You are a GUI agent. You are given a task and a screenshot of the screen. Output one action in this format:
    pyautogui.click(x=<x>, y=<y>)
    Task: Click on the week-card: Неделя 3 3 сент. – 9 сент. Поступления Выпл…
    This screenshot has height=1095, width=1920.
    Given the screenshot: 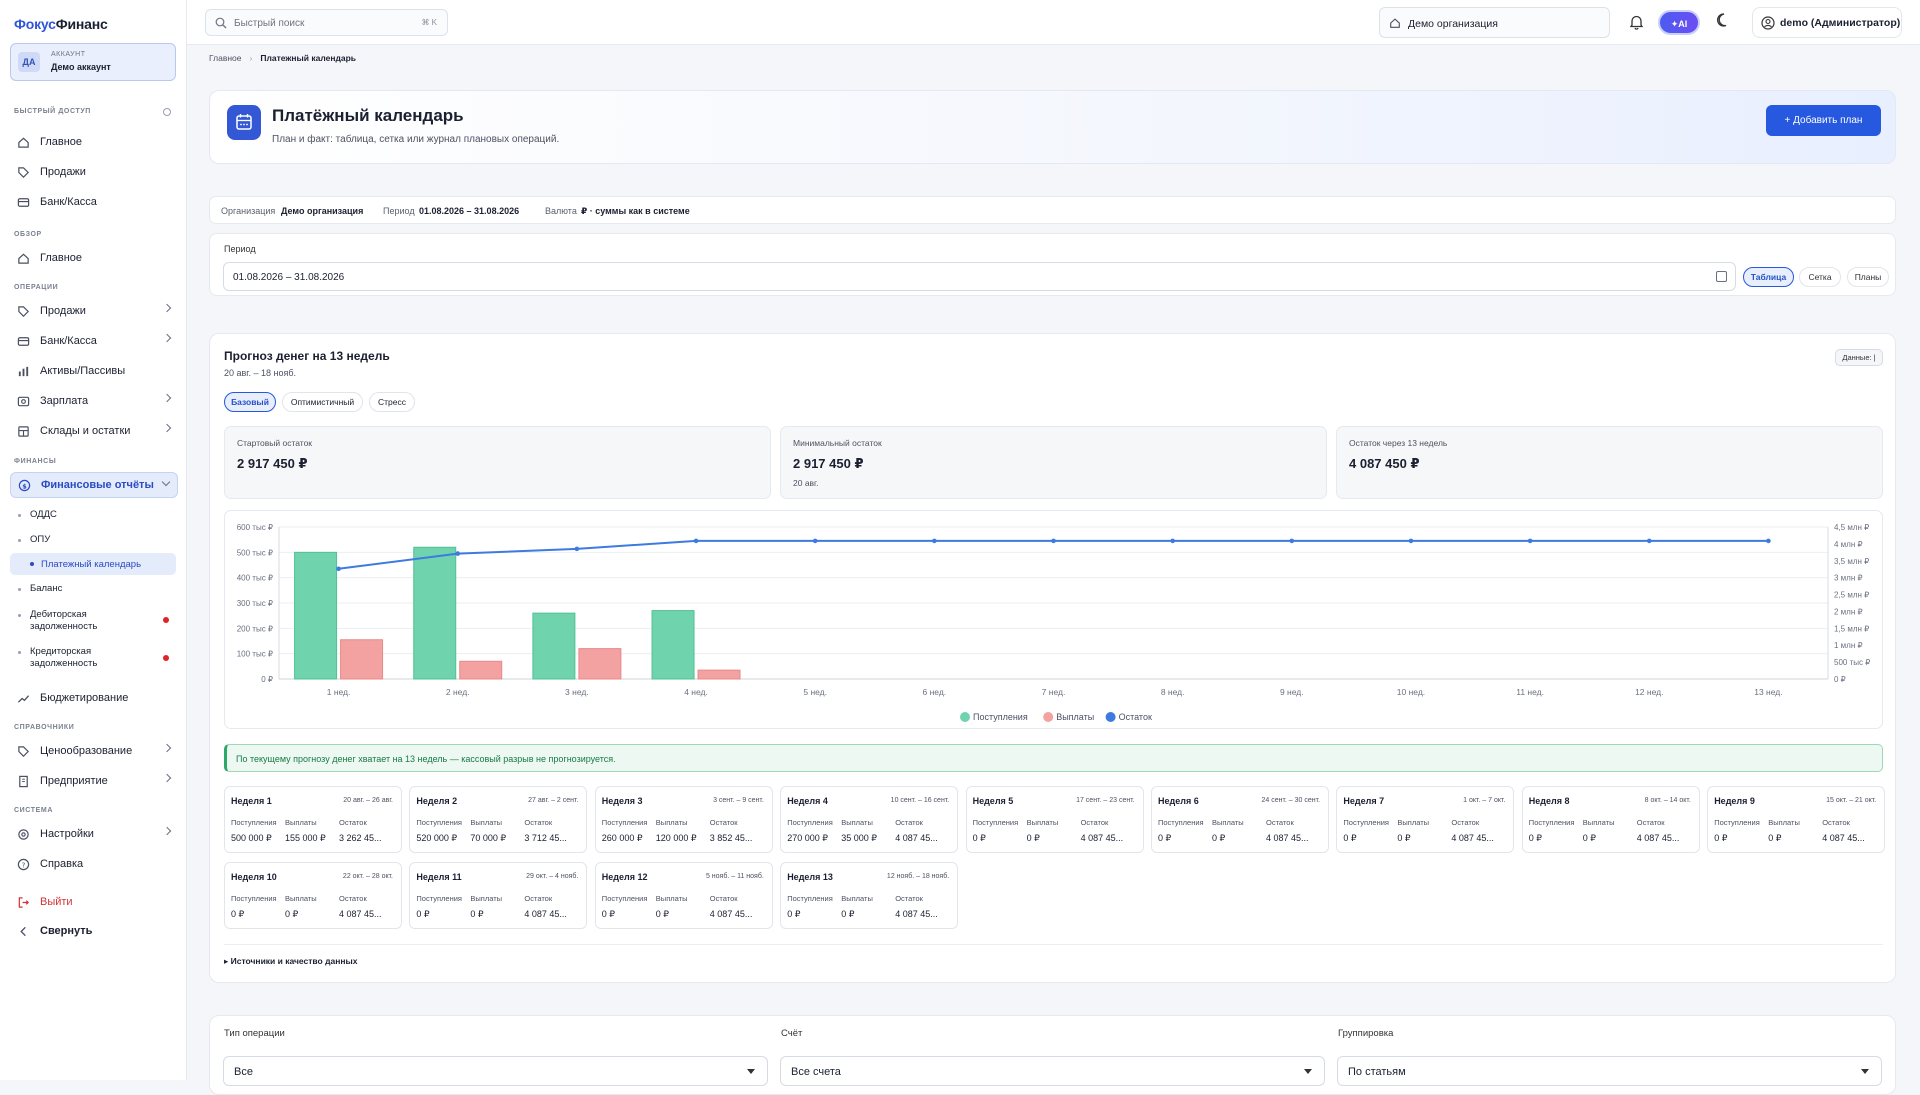 What is the action you would take?
    pyautogui.click(x=683, y=819)
    